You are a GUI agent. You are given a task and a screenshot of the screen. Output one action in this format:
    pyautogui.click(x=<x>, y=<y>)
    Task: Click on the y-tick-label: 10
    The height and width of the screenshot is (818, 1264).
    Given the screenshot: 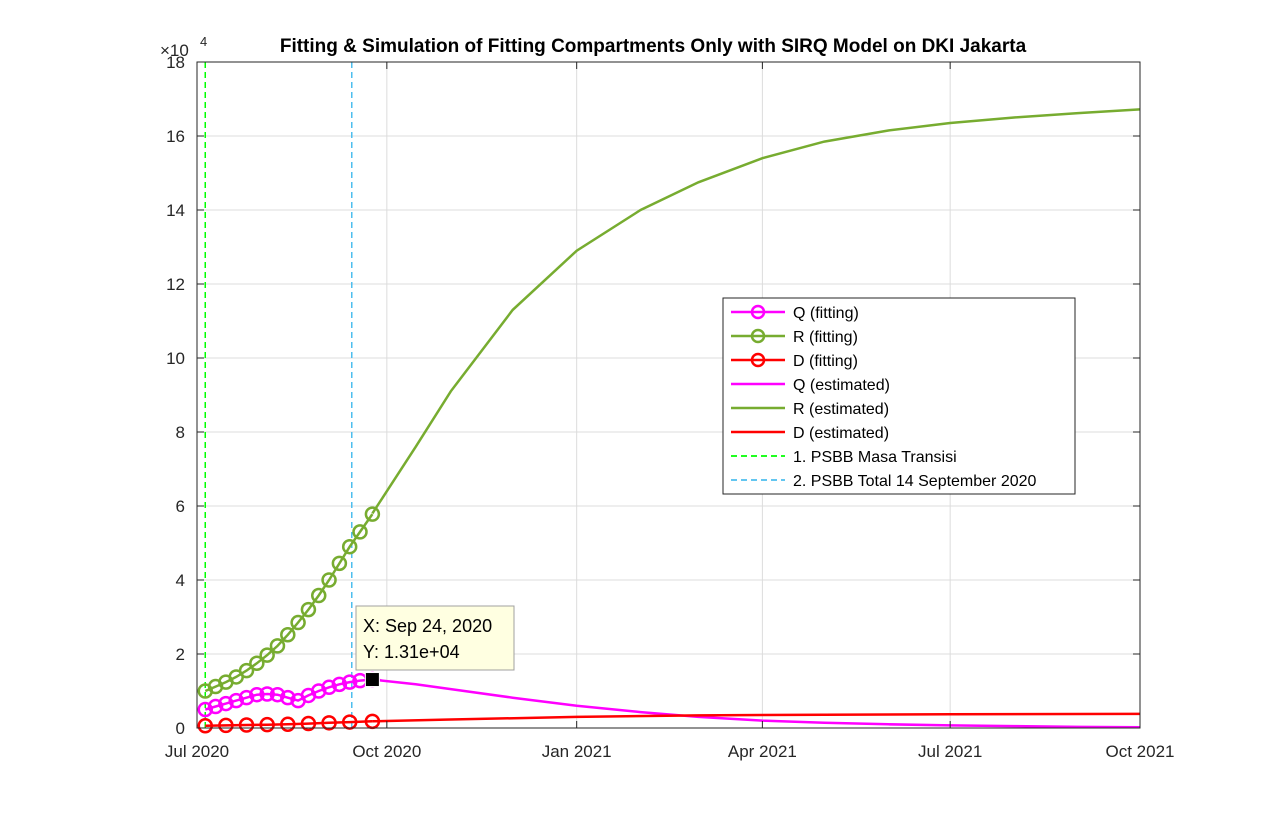 What is the action you would take?
    pyautogui.click(x=175, y=358)
    